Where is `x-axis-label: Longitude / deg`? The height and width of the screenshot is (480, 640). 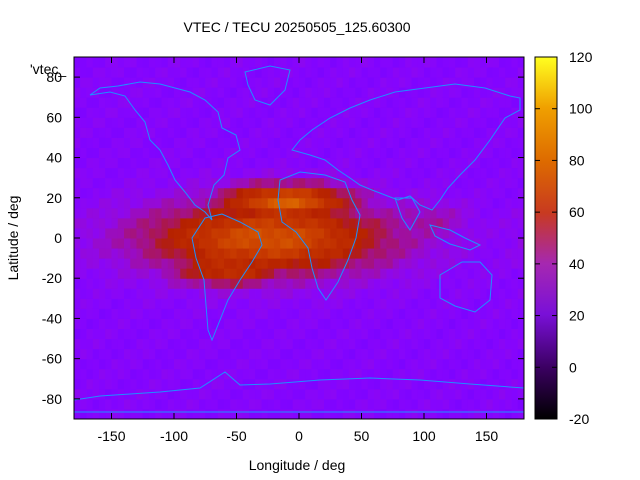
x-axis-label: Longitude / deg is located at coordinates (297, 465).